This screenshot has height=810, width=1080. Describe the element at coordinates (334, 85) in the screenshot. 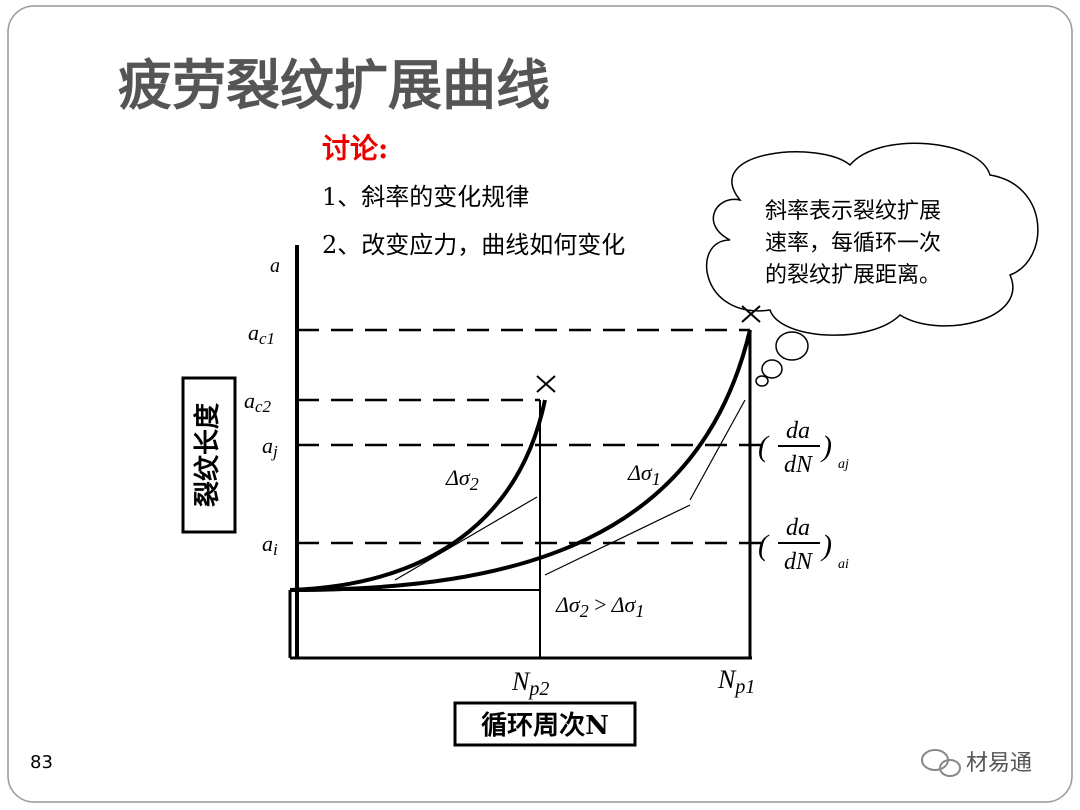

I see `slide-title: 疲劳裂纹扩展曲线` at that location.